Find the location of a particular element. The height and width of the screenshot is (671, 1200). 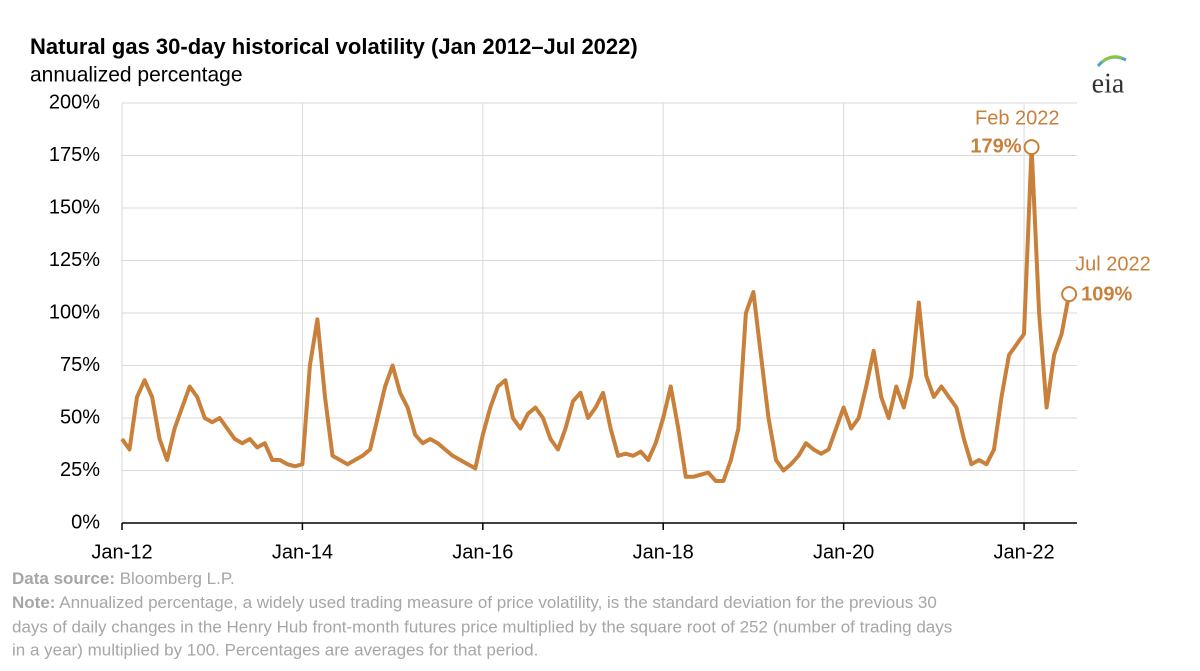

source-label: Data source: is located at coordinates (63, 578).